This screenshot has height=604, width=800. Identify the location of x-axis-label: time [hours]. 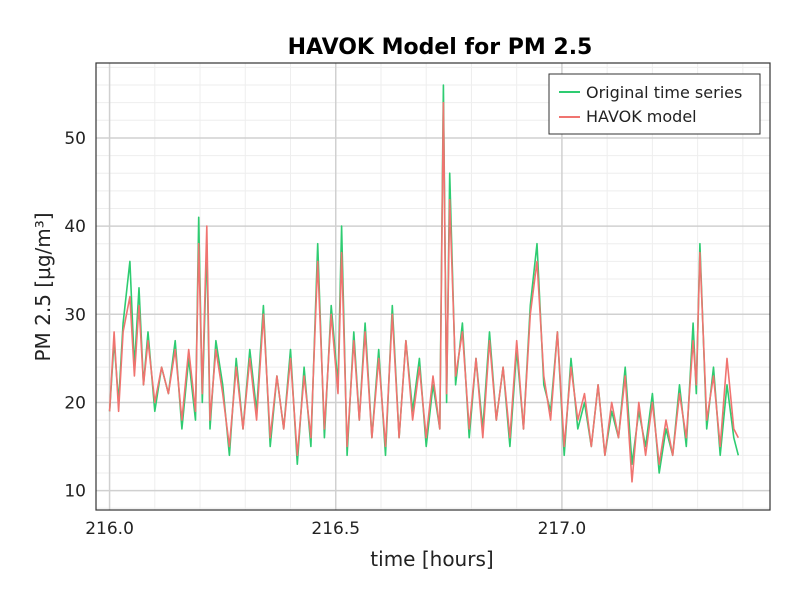
(431, 559).